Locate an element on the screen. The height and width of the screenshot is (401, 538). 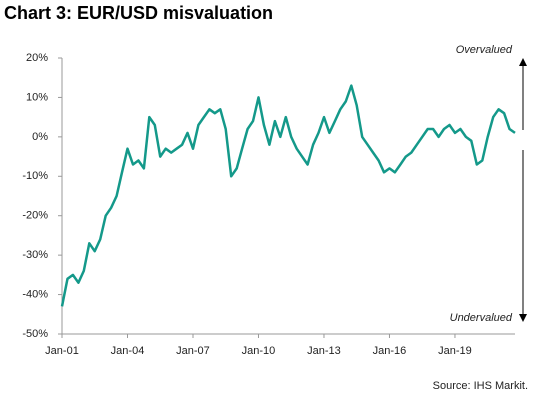
x-tick-label: Jan-19 is located at coordinates (455, 351).